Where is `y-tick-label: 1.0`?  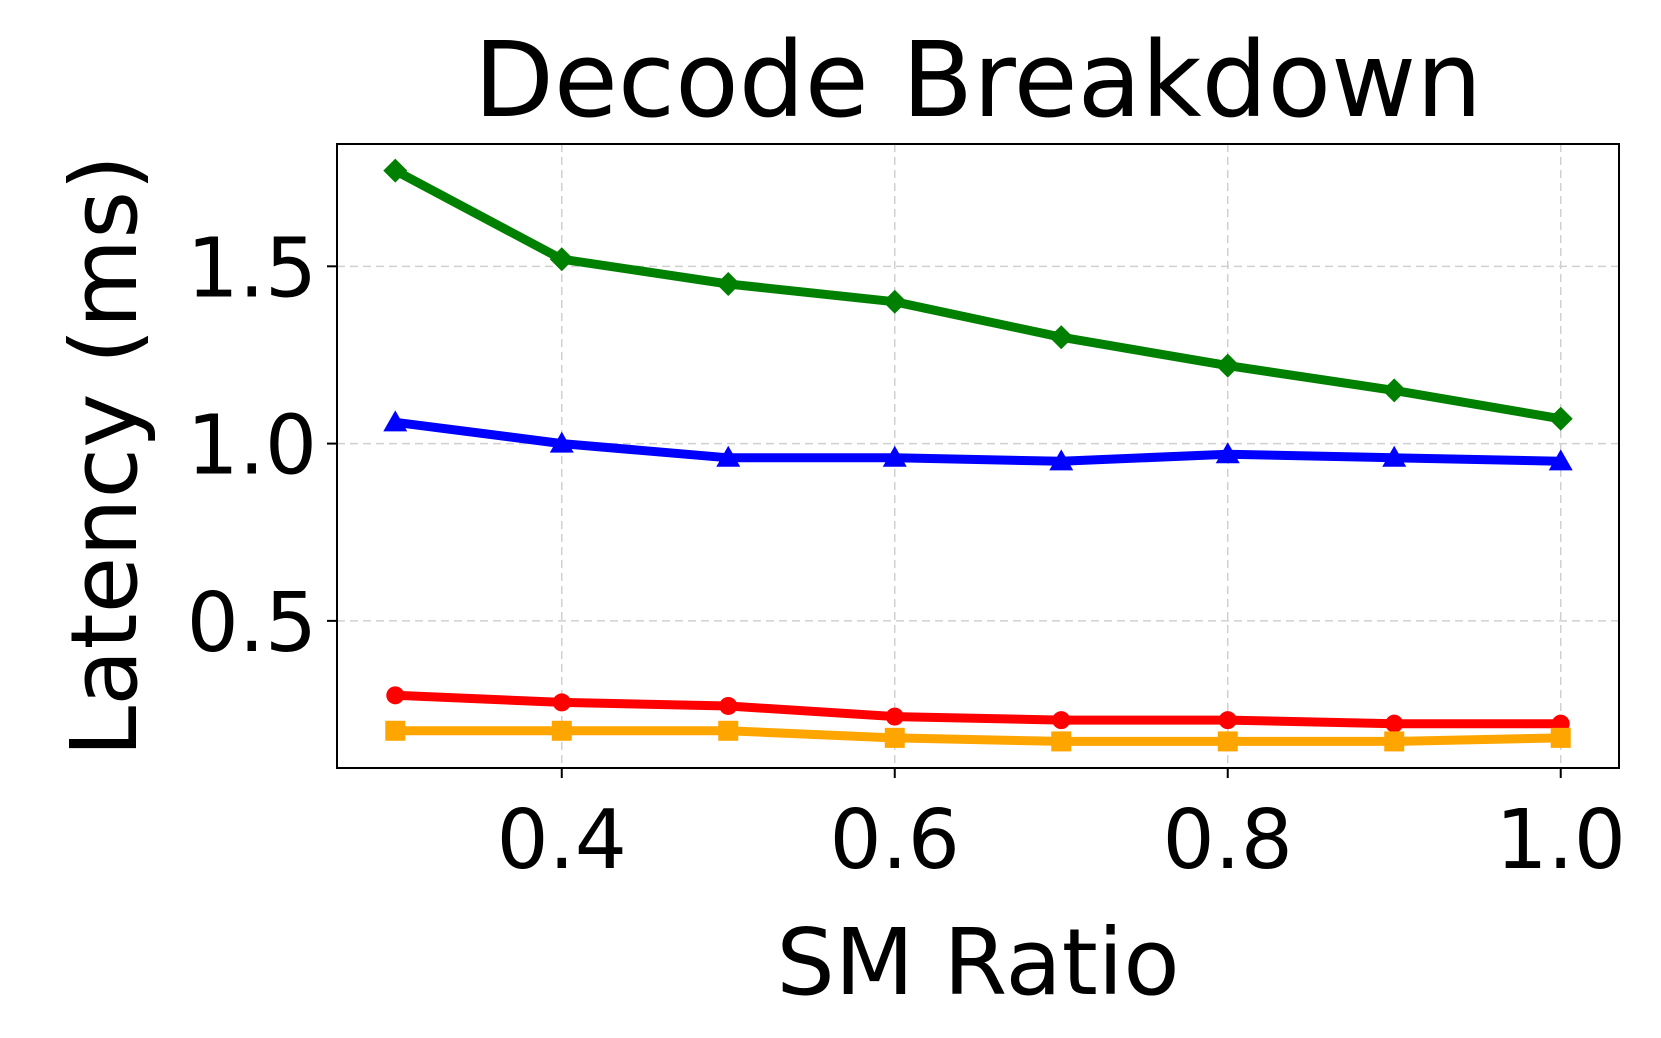
y-tick-label: 1.0 is located at coordinates (252, 446).